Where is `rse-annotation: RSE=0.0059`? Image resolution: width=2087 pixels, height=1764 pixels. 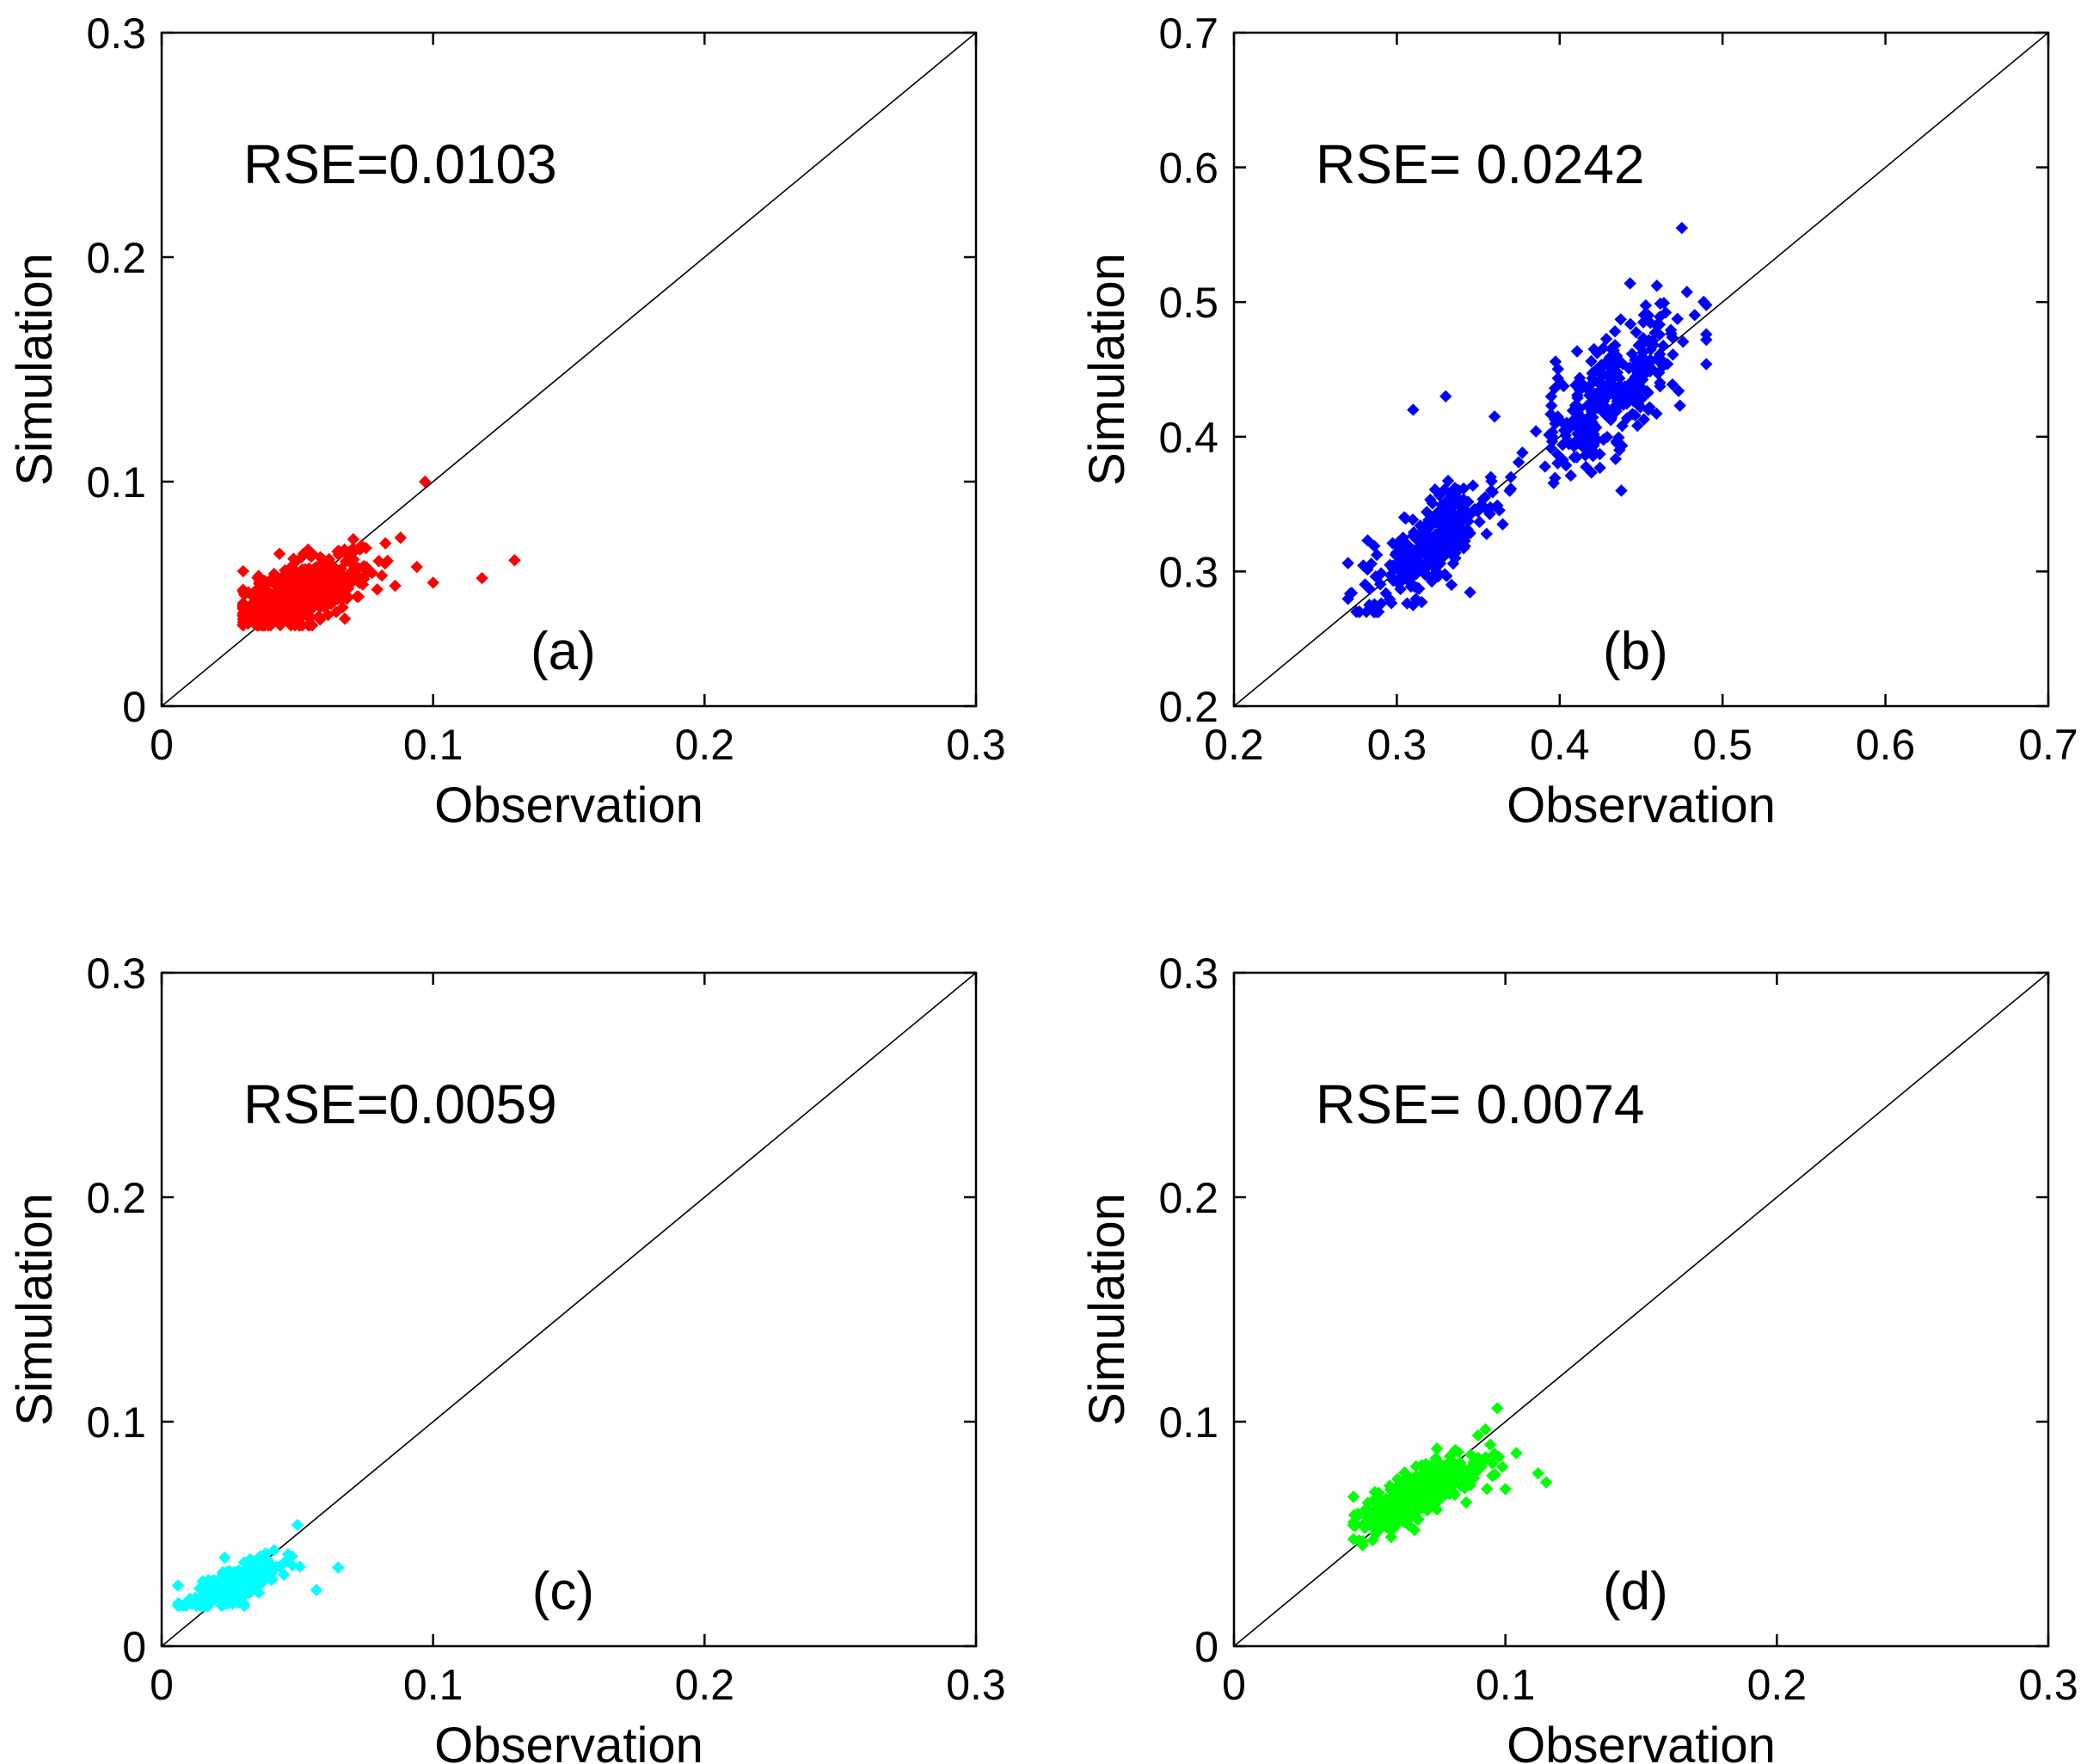 rse-annotation: RSE=0.0059 is located at coordinates (400, 1104).